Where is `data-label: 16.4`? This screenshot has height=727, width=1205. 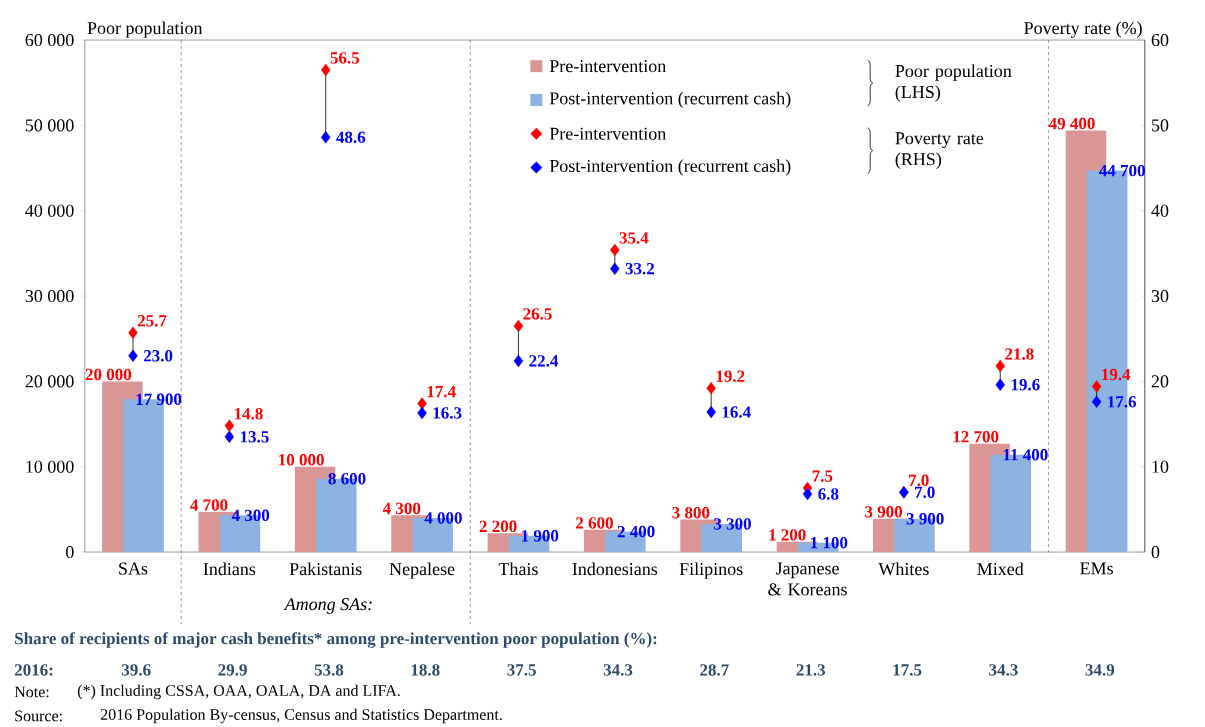 data-label: 16.4 is located at coordinates (736, 412).